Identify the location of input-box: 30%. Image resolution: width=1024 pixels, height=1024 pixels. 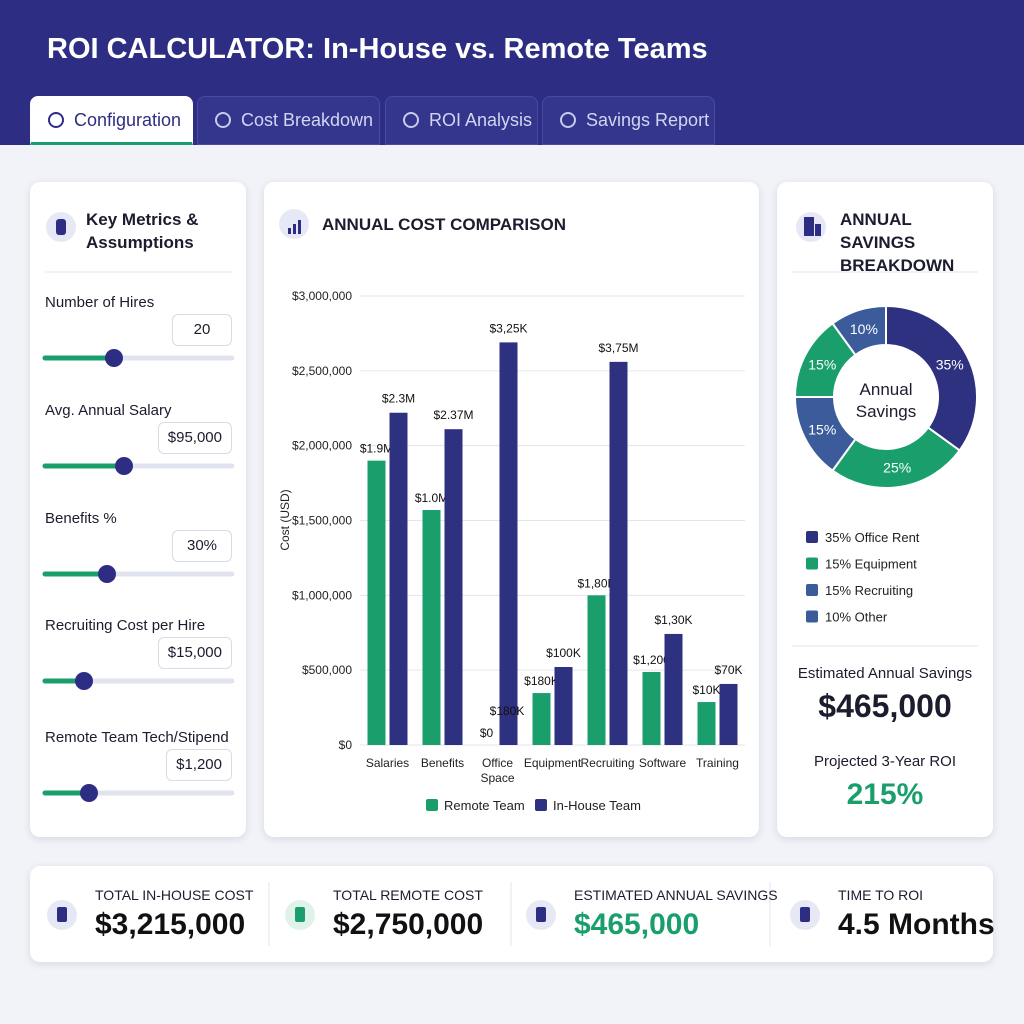
(202, 546).